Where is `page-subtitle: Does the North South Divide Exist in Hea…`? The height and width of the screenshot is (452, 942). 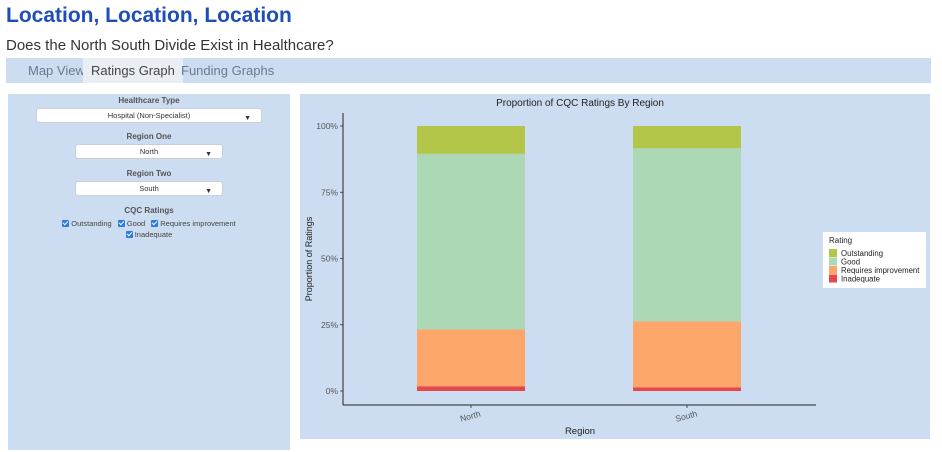 page-subtitle: Does the North South Divide Exist in Hea… is located at coordinates (170, 45).